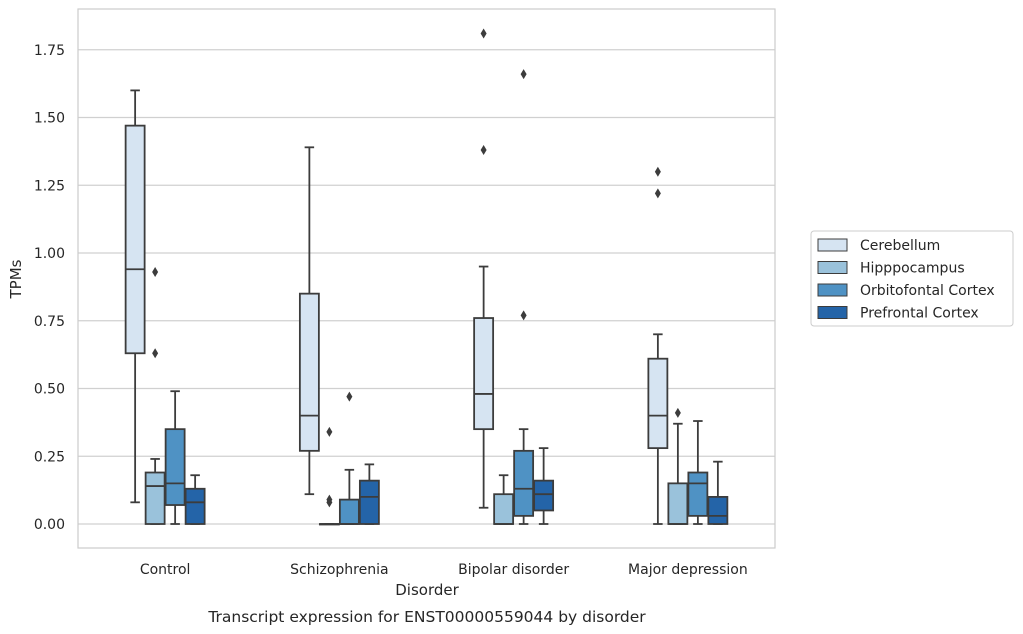 This screenshot has height=634, width=1023. Describe the element at coordinates (49, 119) in the screenshot. I see `y-tick-label: 1.50` at that location.